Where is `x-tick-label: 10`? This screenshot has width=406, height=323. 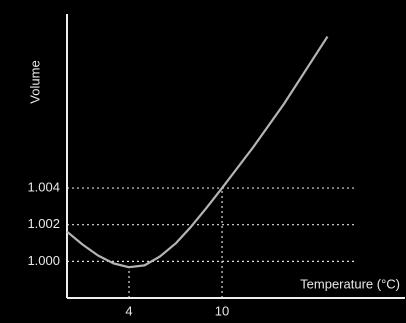
x-tick-label: 10 is located at coordinates (222, 310).